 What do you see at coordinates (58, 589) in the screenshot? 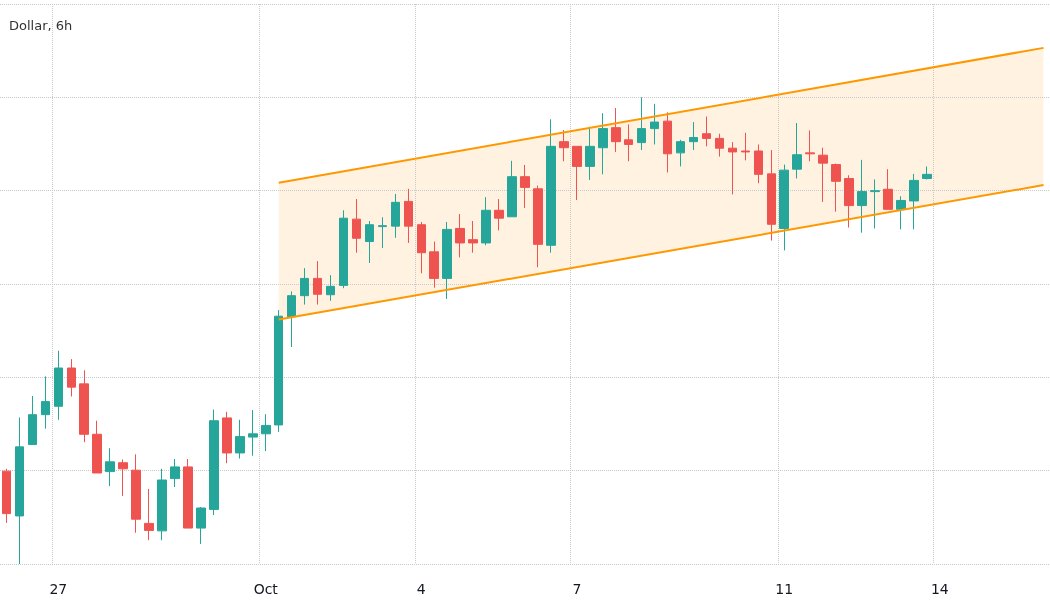
I see `x-tick-label: 27` at bounding box center [58, 589].